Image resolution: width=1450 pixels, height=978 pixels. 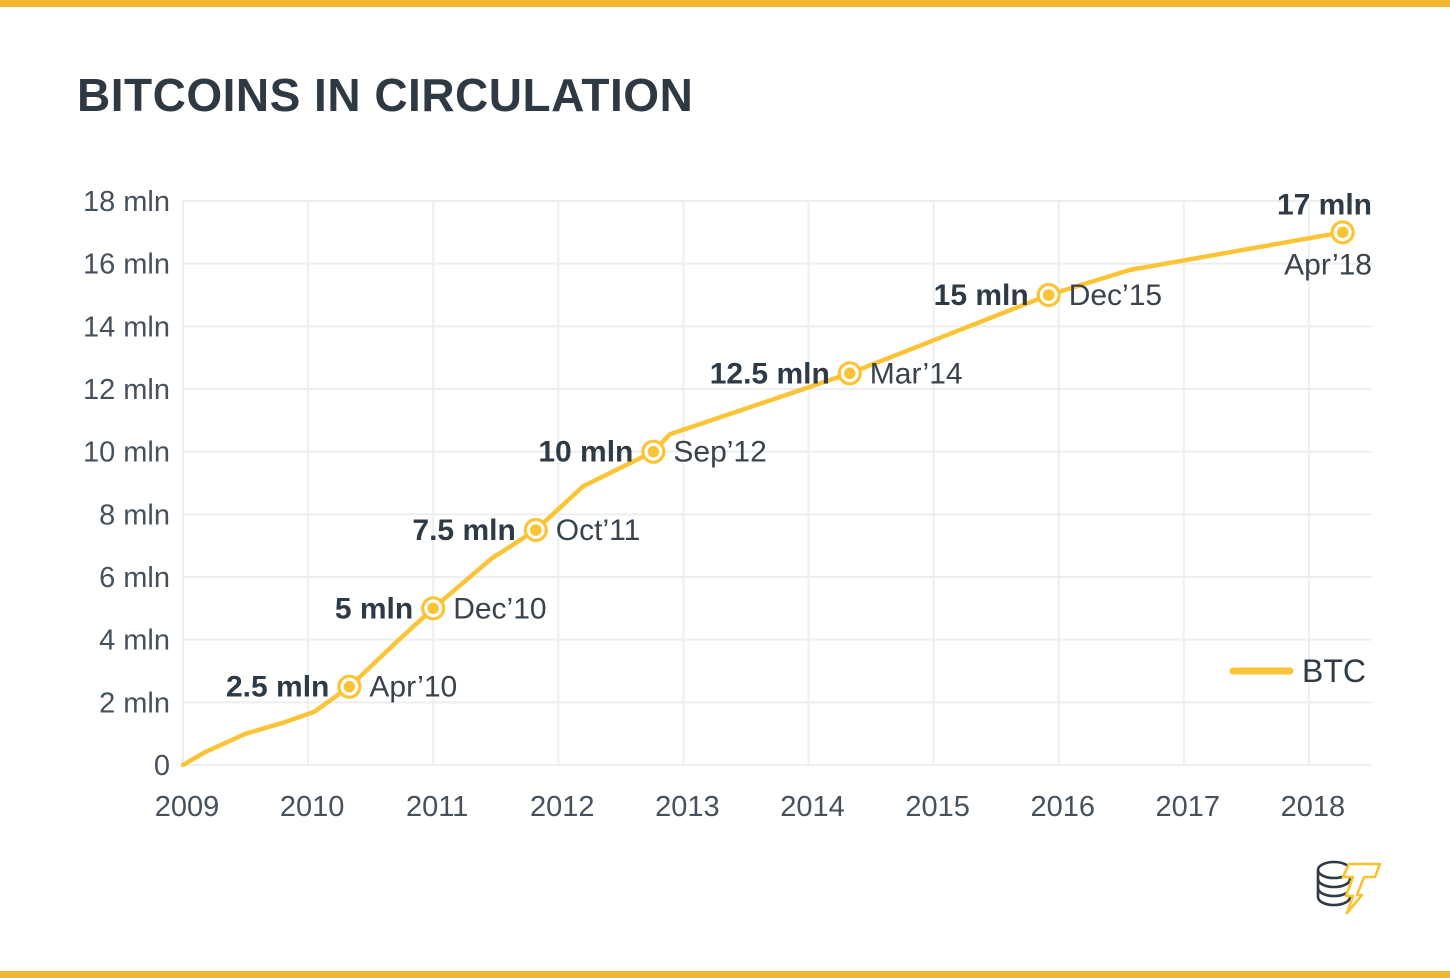 What do you see at coordinates (134, 641) in the screenshot?
I see `y-tick-label: 4 mln` at bounding box center [134, 641].